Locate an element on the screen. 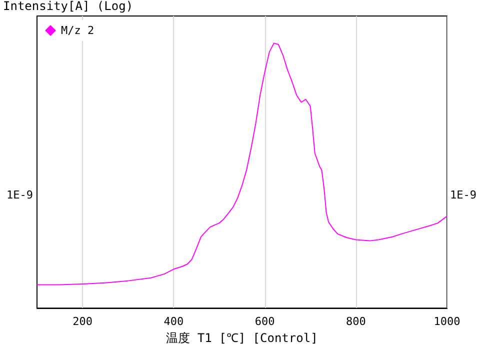  x-tick-label: 800 is located at coordinates (356, 321).